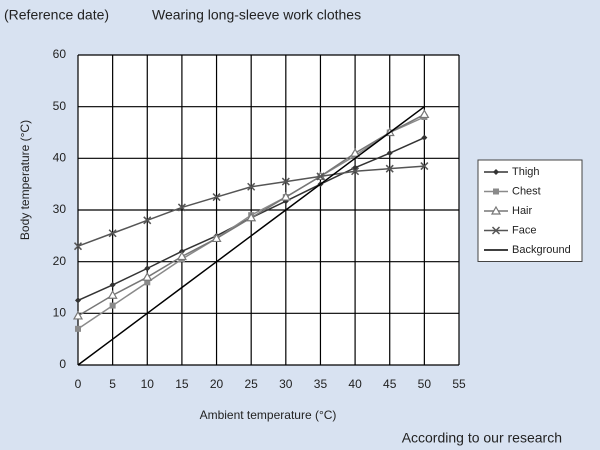  Describe the element at coordinates (182, 384) in the screenshot. I see `x-tick-label: 15` at that location.